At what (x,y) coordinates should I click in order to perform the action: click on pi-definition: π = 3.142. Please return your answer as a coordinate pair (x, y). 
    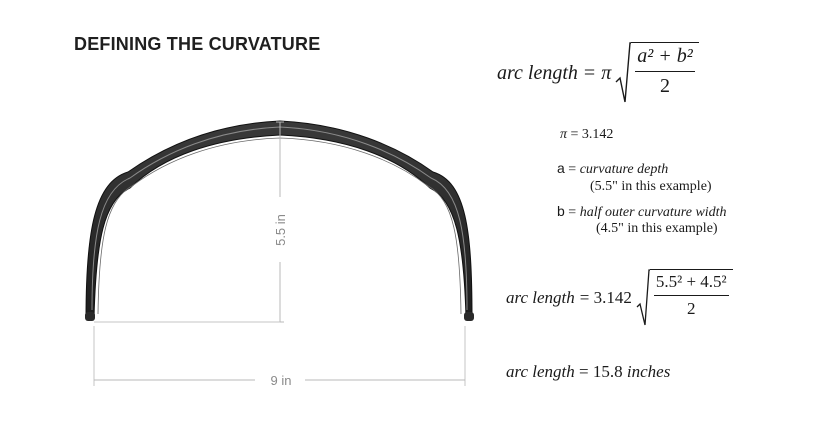
    Looking at the image, I should click on (587, 134).